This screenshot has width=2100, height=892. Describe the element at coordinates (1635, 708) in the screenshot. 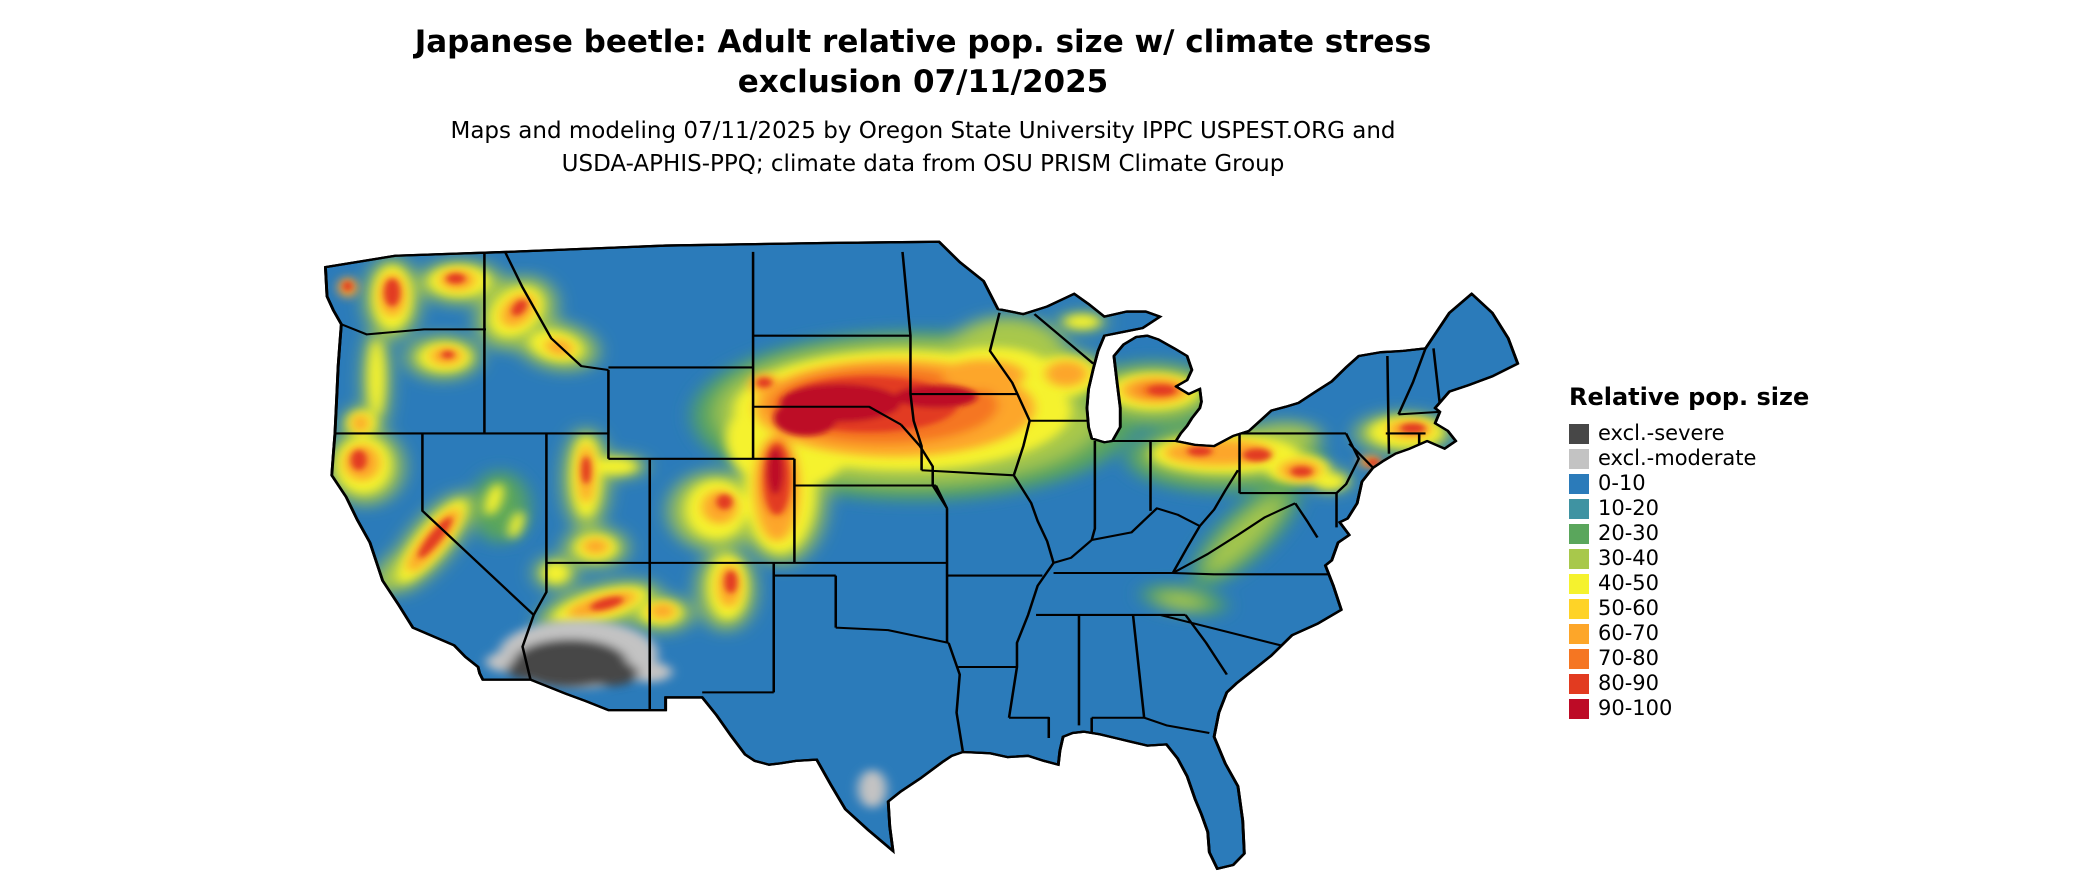

I see `legend-label: 90-100` at that location.